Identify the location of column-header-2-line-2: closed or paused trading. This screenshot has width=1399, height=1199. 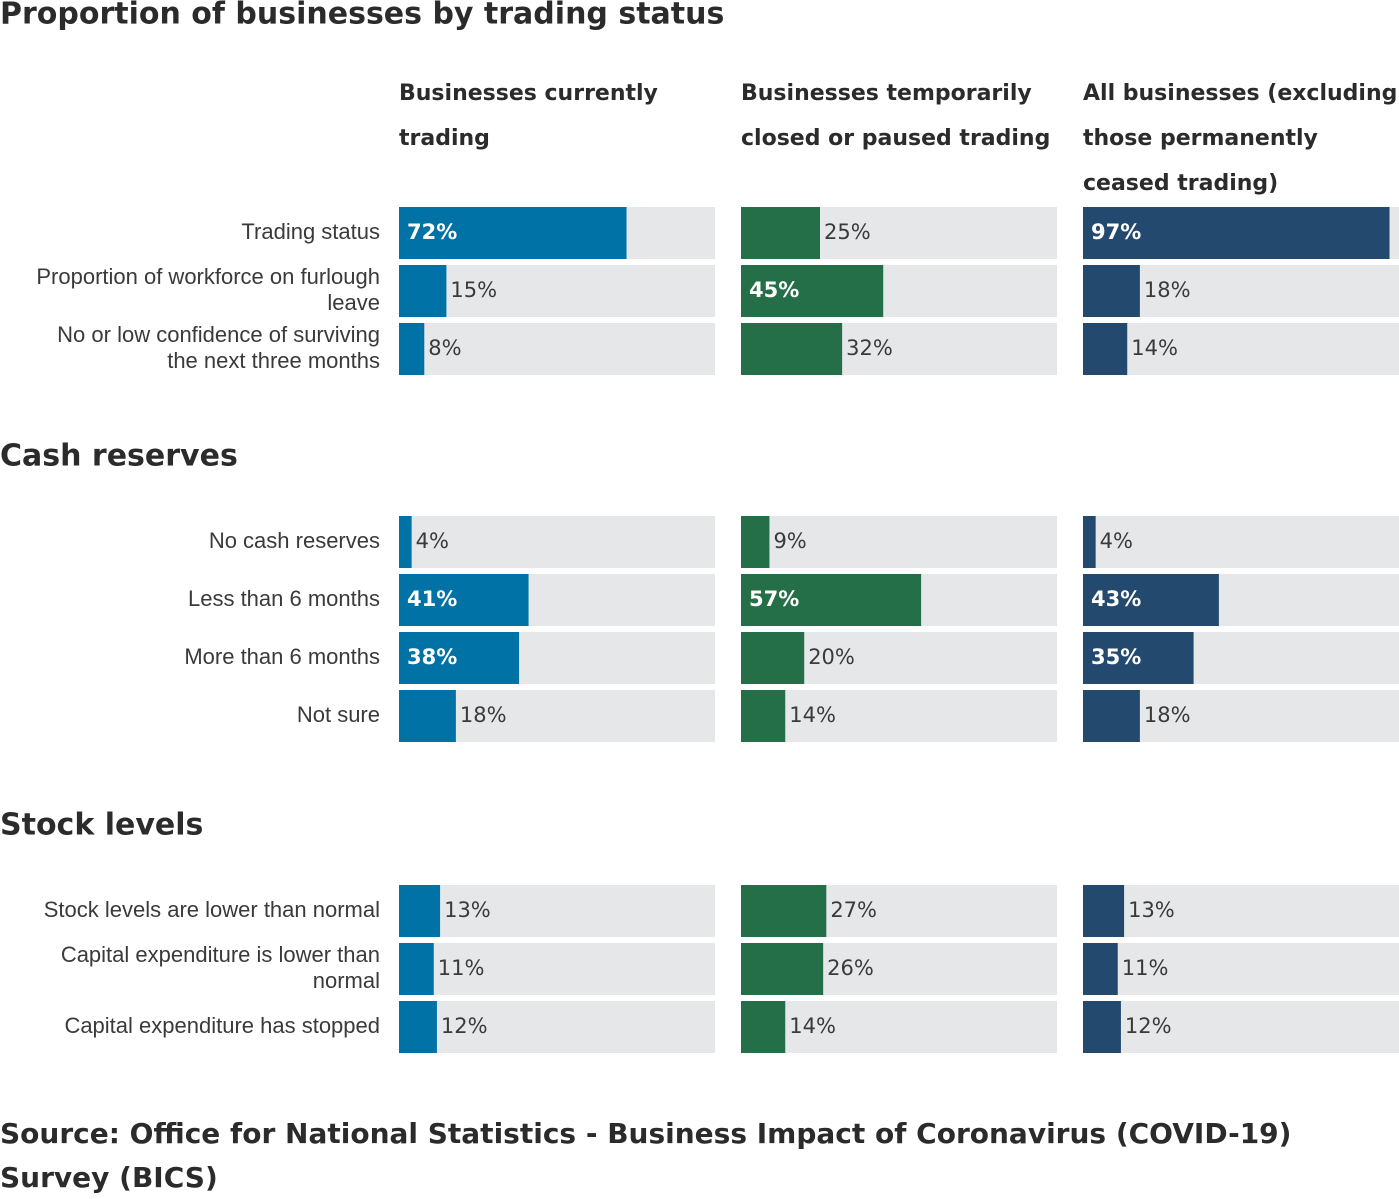
(895, 138).